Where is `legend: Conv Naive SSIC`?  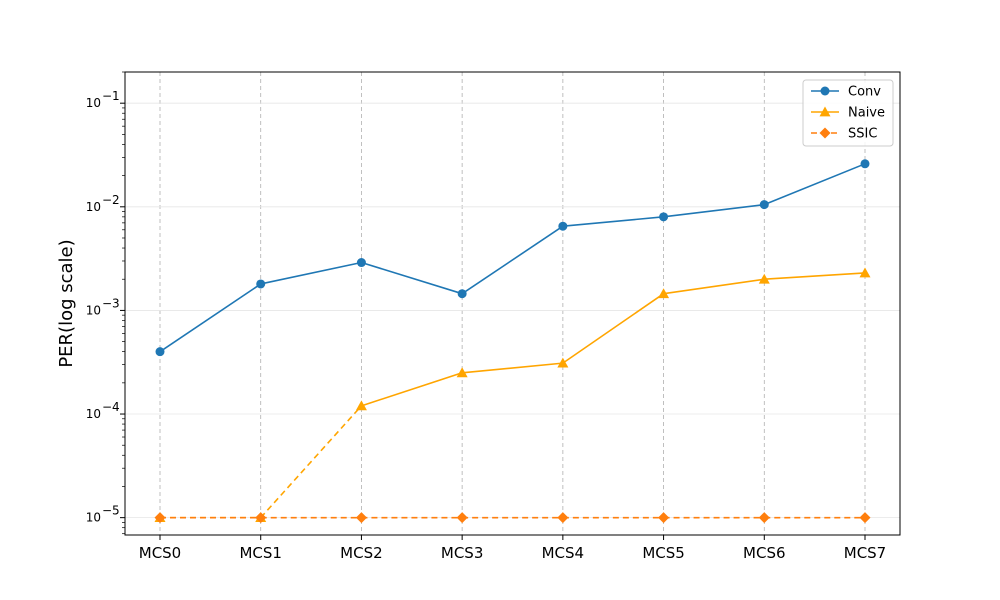 legend: Conv Naive SSIC is located at coordinates (848, 113).